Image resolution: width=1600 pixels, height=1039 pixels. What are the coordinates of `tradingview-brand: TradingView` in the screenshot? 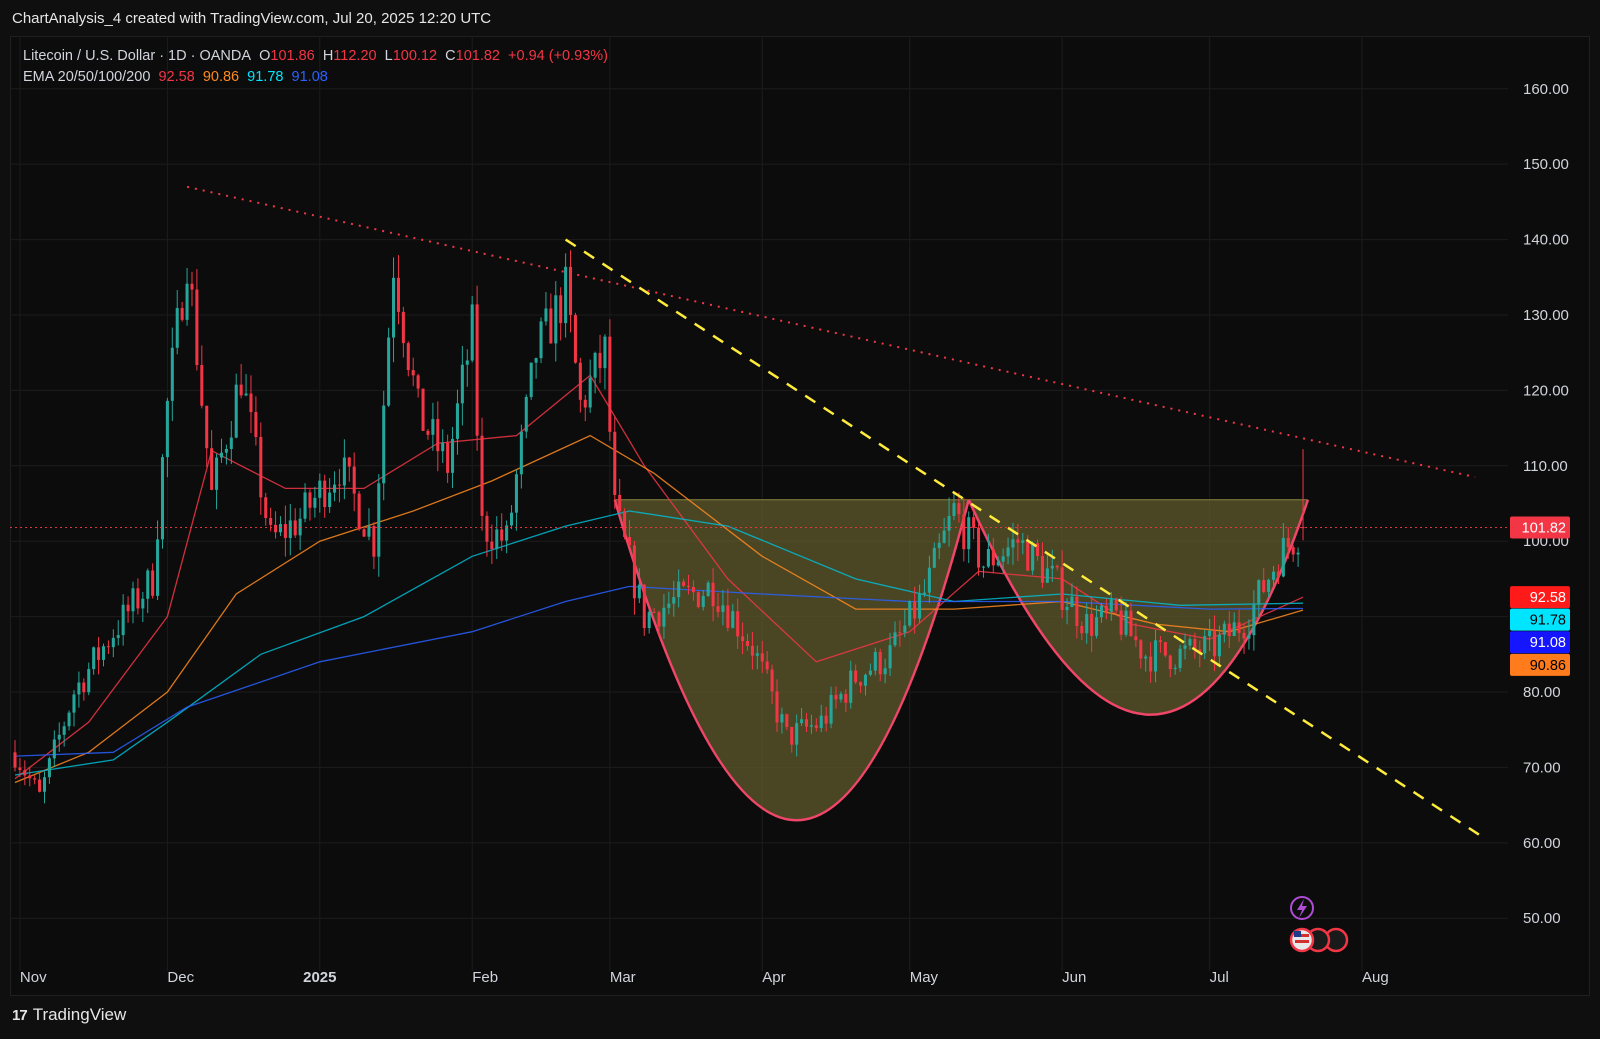 It's located at (79, 1014).